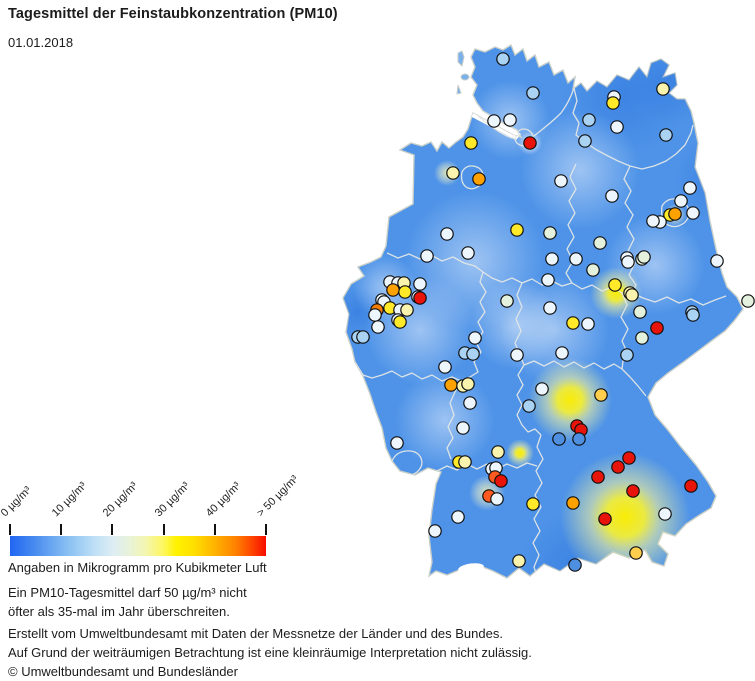 This screenshot has width=755, height=681. I want to click on footer-copyright: © Umweltbundesamt und Bundesländer, so click(123, 671).